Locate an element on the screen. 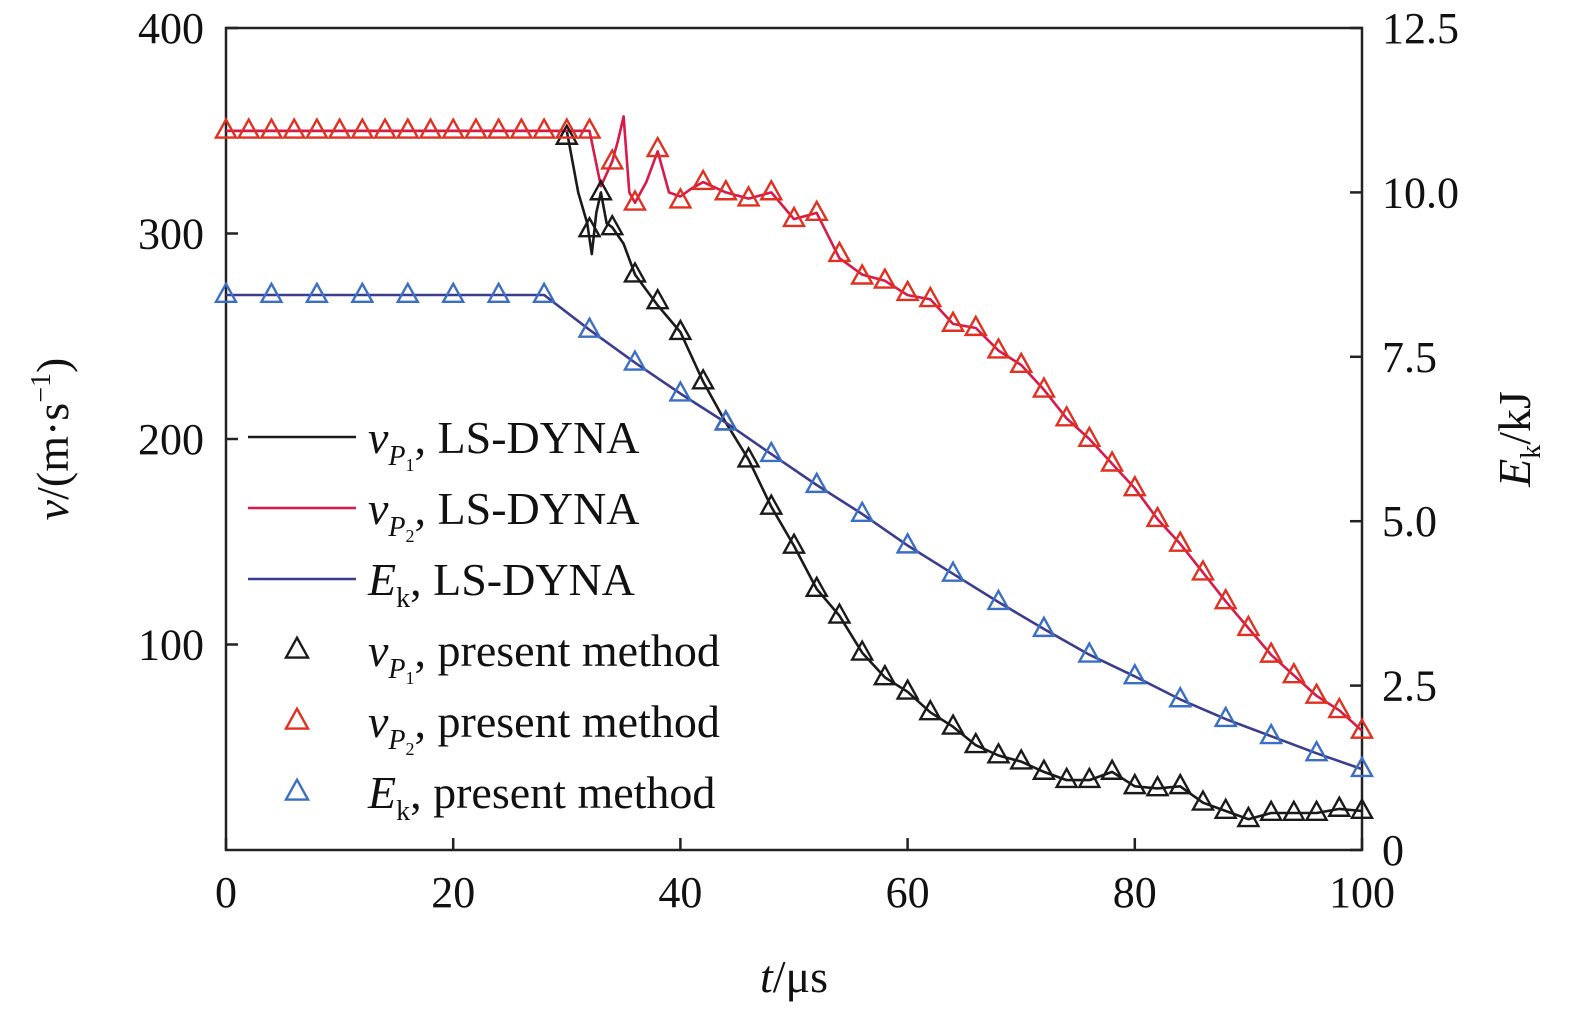  y-left-tick-label: 300 is located at coordinates (171, 234).